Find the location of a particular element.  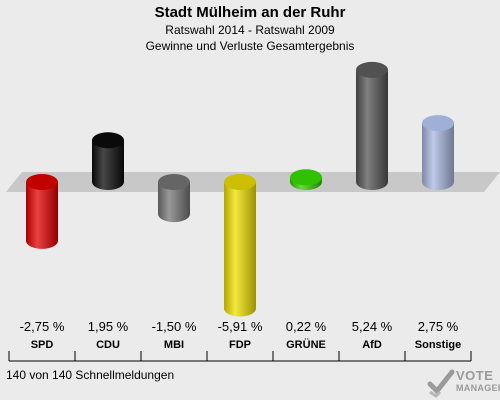

bar-gruene is located at coordinates (306, 179).